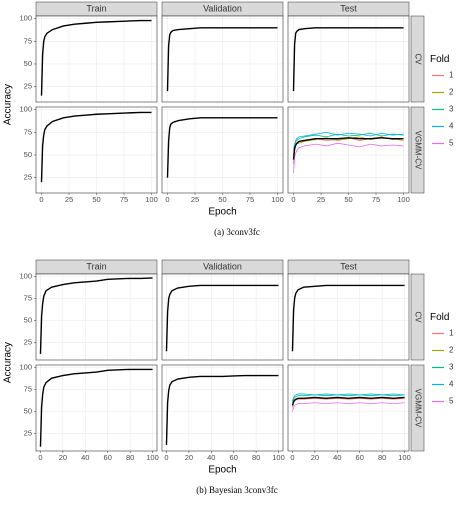 Image resolution: width=474 pixels, height=510 pixels. I want to click on legend-title: Fold, so click(439, 59).